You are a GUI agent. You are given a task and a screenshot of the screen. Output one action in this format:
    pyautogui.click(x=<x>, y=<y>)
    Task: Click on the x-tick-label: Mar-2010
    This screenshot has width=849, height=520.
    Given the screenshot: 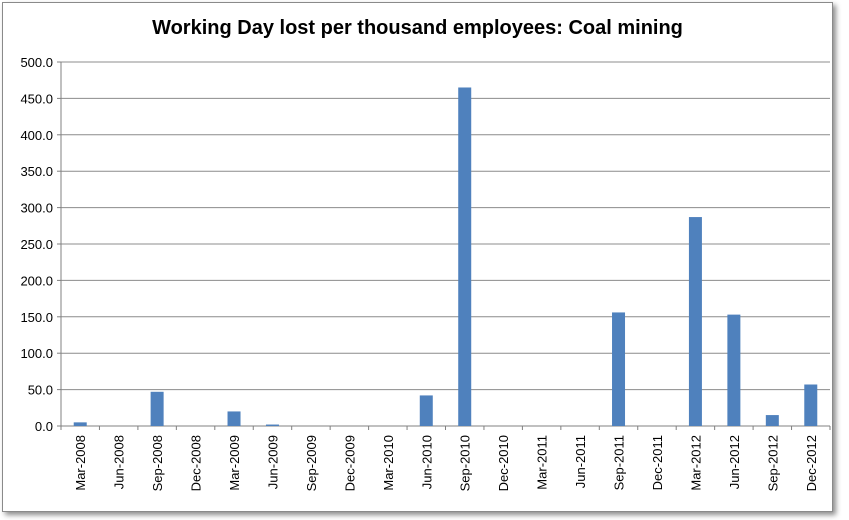 What is the action you would take?
    pyautogui.click(x=388, y=463)
    